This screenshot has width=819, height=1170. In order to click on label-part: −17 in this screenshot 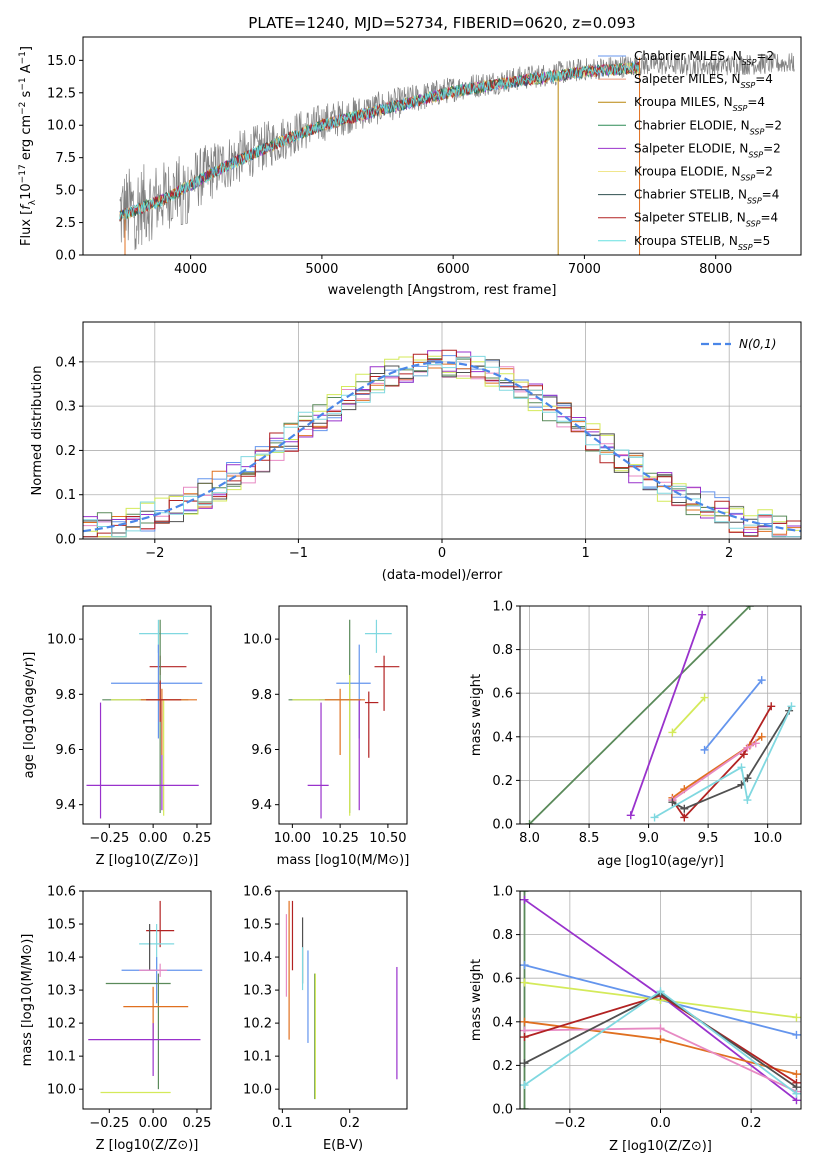, I will do `click(23, 173)`.